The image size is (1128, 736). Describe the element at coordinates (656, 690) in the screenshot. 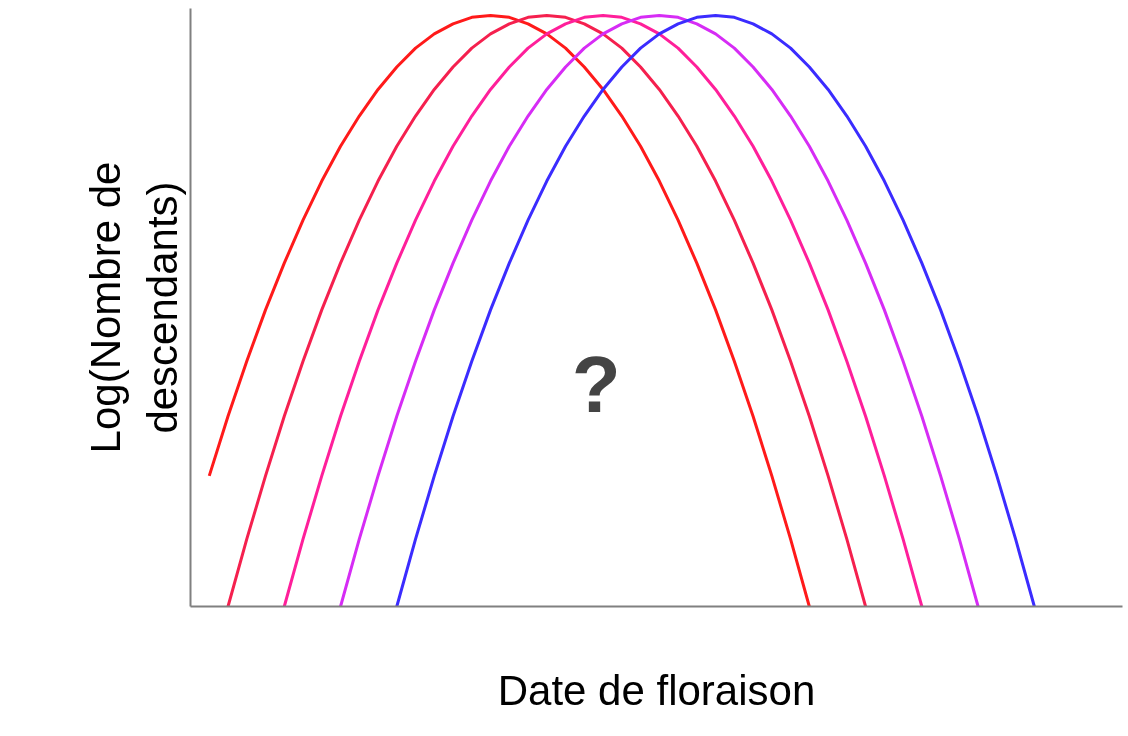

I see `x-axis-title: Date de floraison` at that location.